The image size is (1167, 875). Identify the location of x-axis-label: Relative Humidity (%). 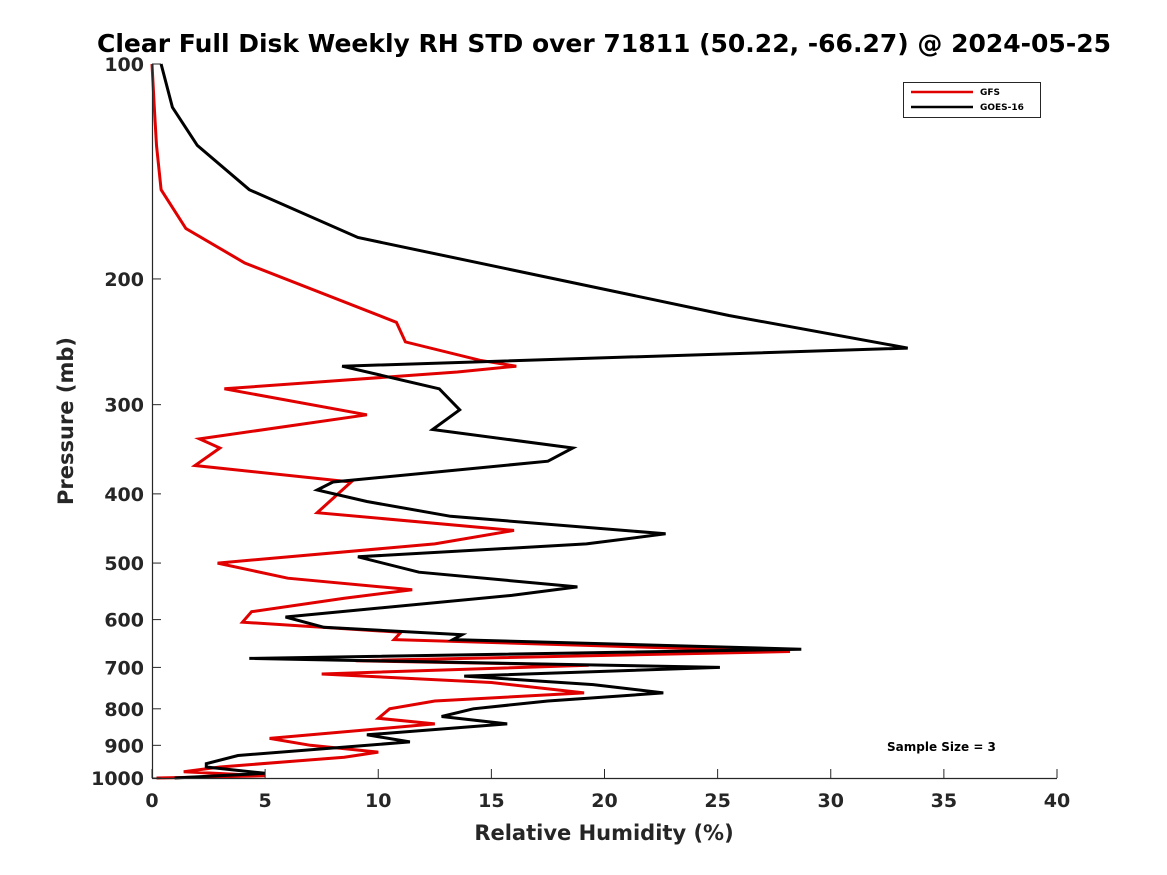
(603, 833).